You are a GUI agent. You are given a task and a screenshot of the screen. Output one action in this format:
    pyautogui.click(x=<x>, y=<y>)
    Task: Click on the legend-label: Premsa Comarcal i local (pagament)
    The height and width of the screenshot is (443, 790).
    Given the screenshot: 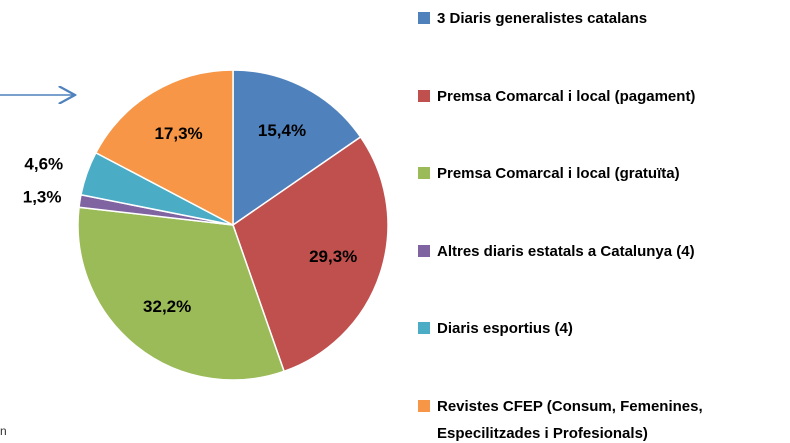 What is the action you would take?
    pyautogui.click(x=566, y=96)
    